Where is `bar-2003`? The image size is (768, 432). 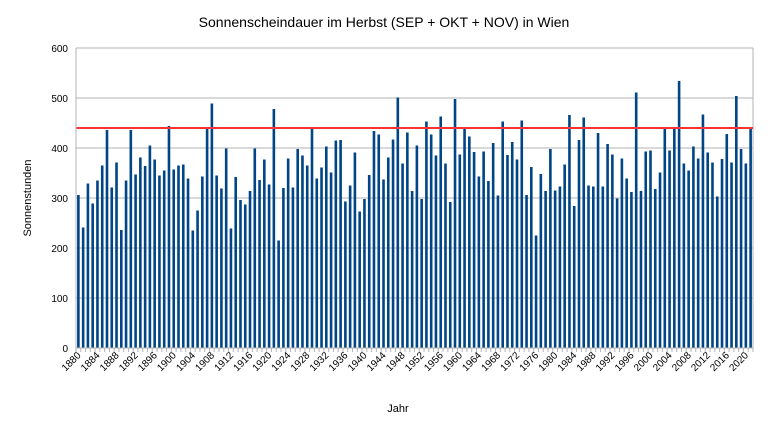 bar-2003 is located at coordinates (665, 238).